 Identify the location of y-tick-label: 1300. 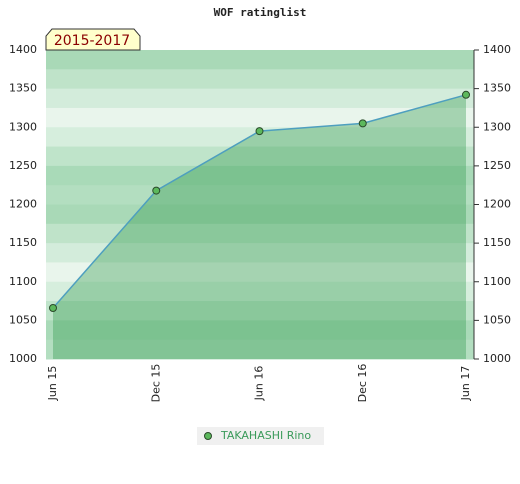
(23, 126).